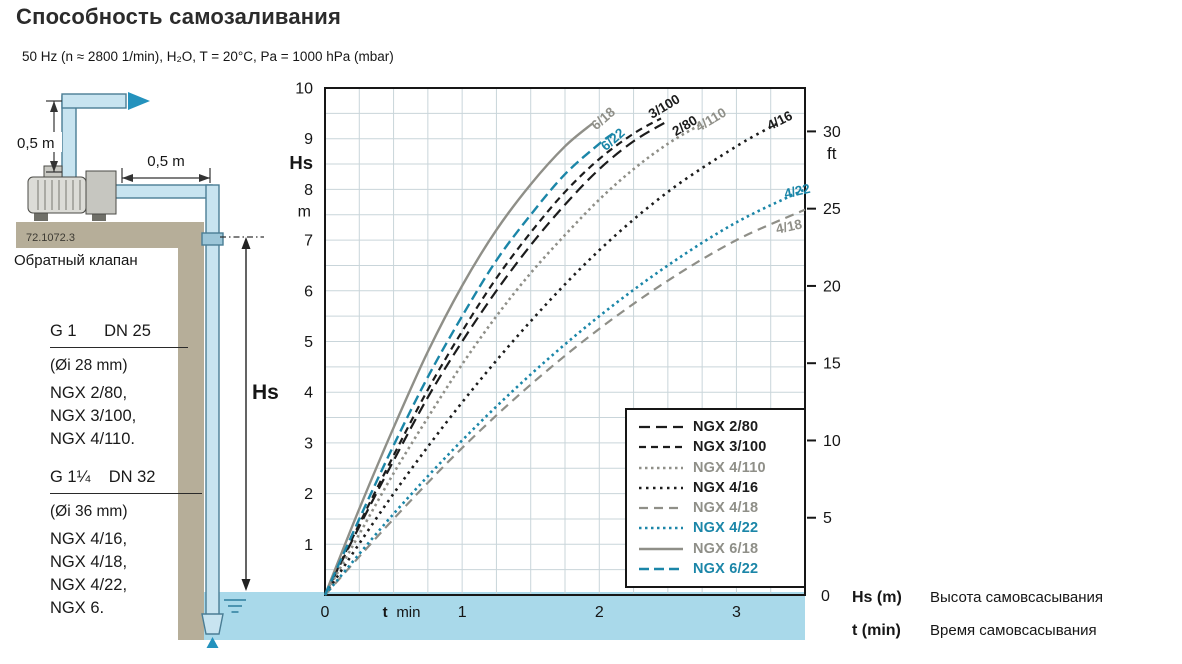  What do you see at coordinates (504, 616) in the screenshot?
I see `water-region` at bounding box center [504, 616].